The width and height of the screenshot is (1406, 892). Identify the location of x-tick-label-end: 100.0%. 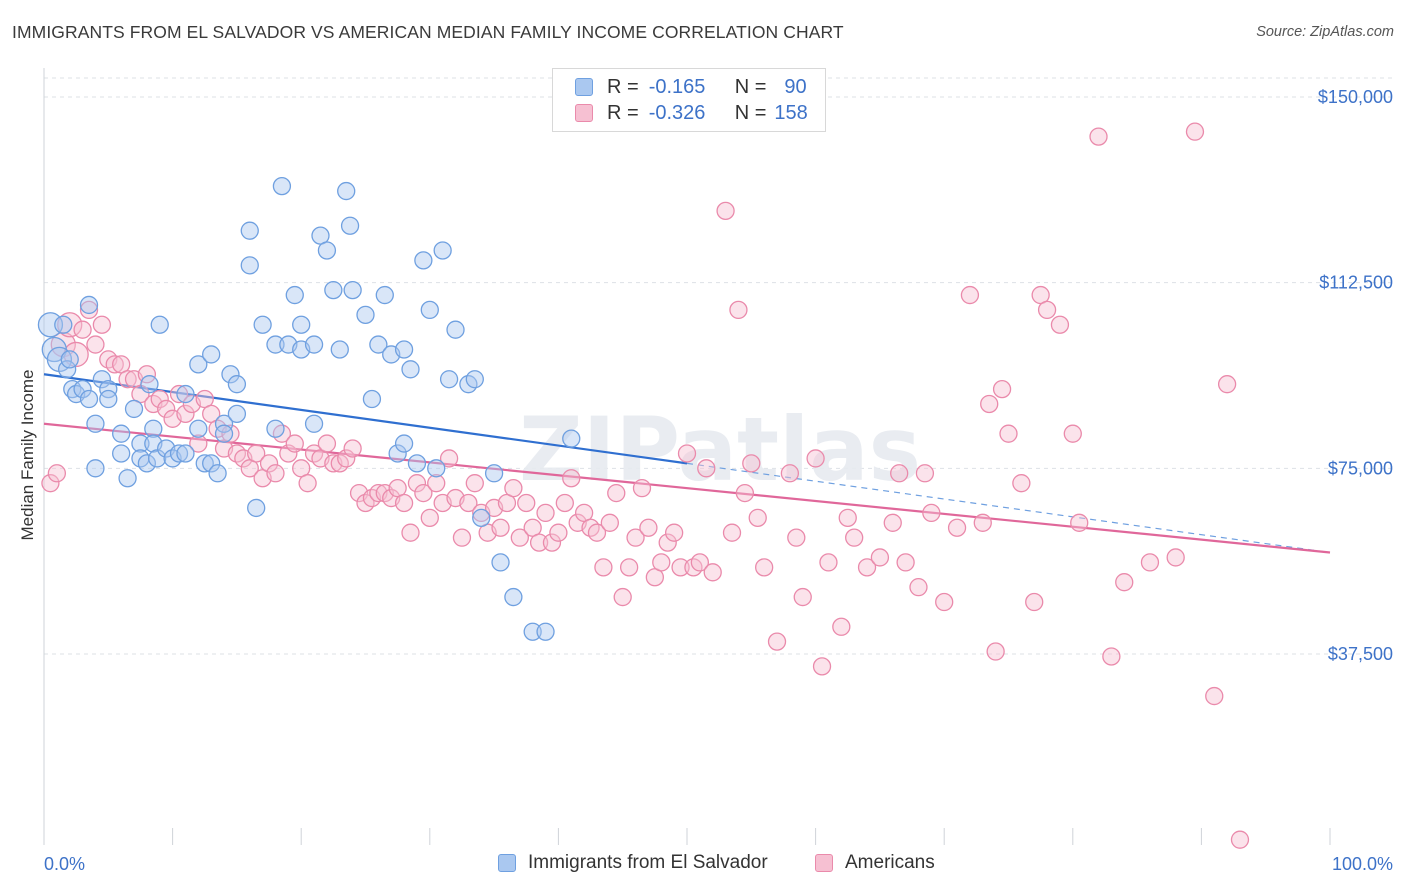
(1362, 864).